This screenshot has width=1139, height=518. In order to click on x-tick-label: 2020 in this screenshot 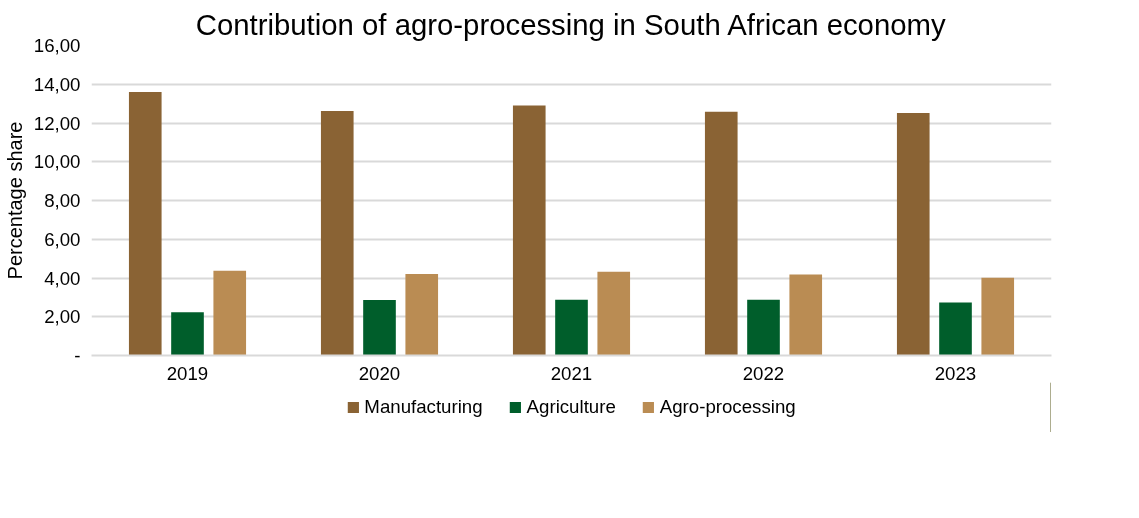, I will do `click(379, 373)`.